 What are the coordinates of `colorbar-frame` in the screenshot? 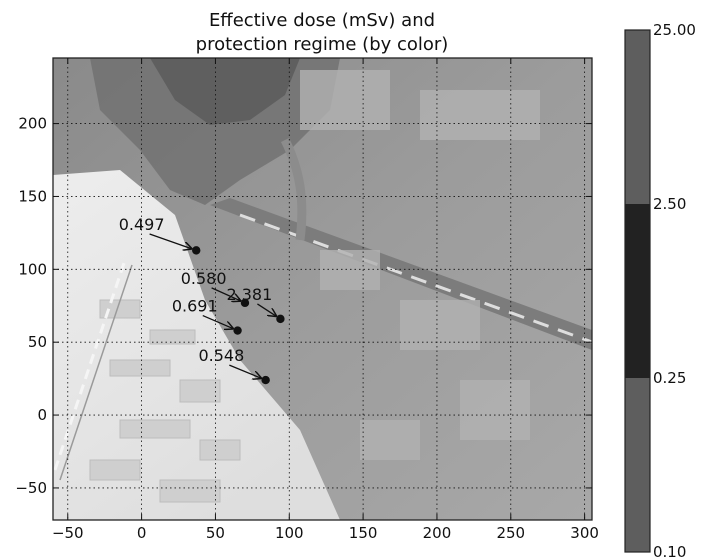 It's located at (637, 291).